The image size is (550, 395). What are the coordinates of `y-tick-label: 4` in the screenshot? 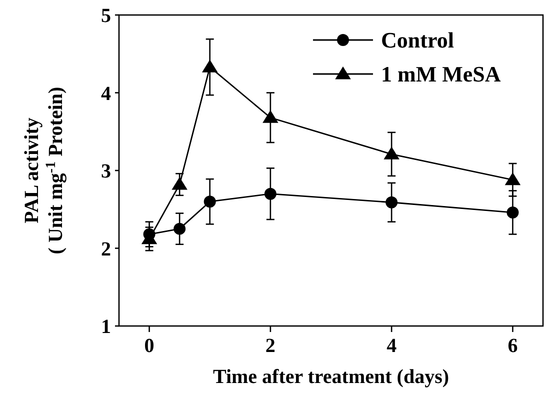 It's located at (106, 93).